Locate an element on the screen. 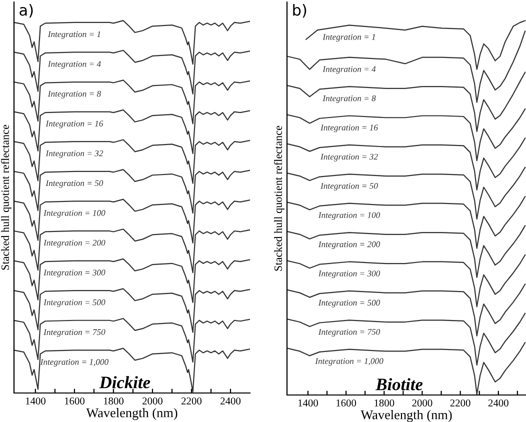 This screenshot has width=526, height=422. annotation: Dickite is located at coordinates (124, 382).